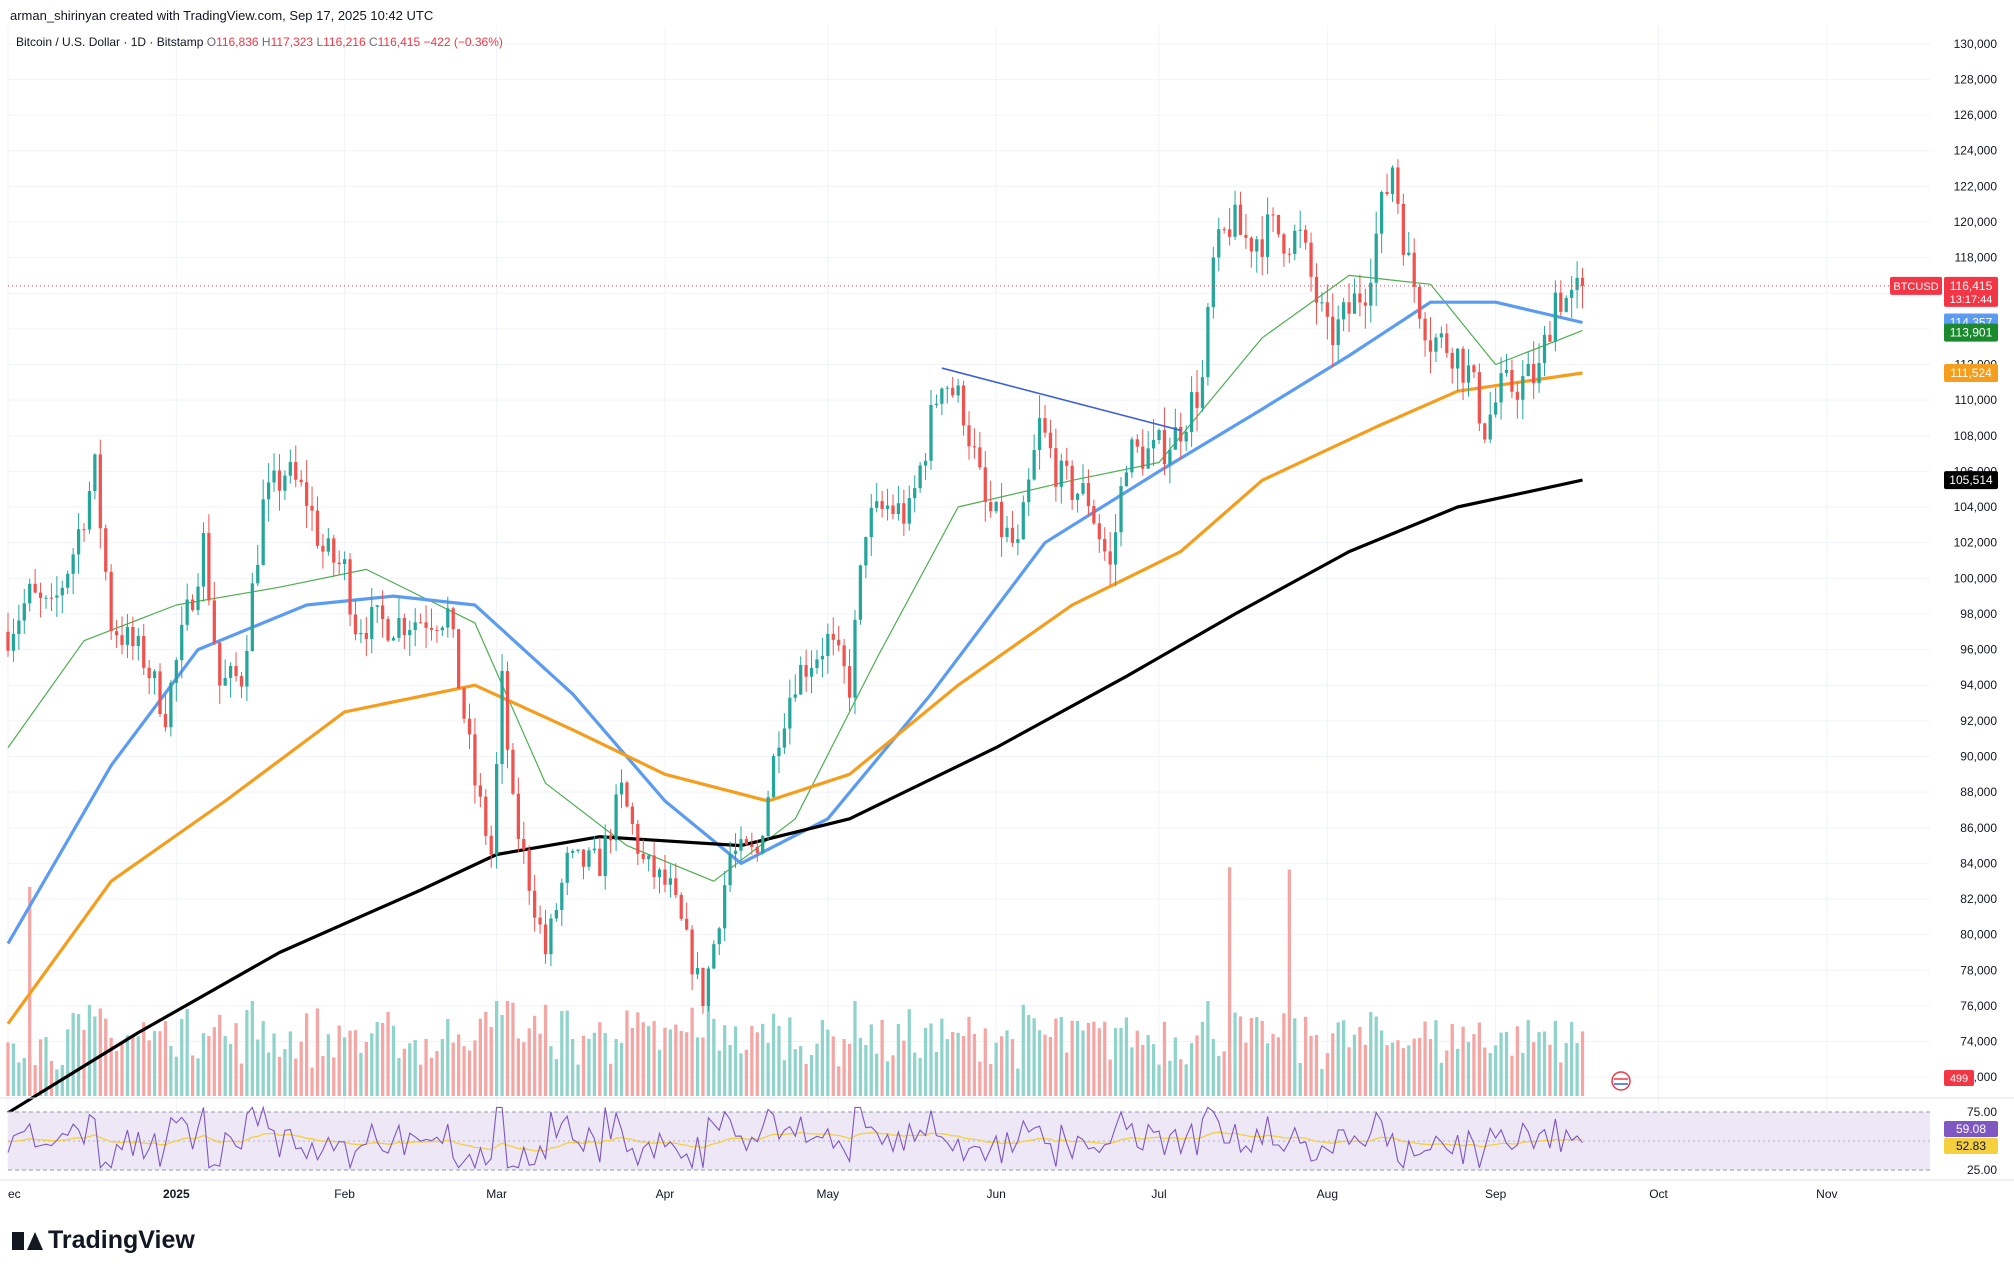 Image resolution: width=2014 pixels, height=1269 pixels. I want to click on price-tick-label: 102,000, so click(1976, 543).